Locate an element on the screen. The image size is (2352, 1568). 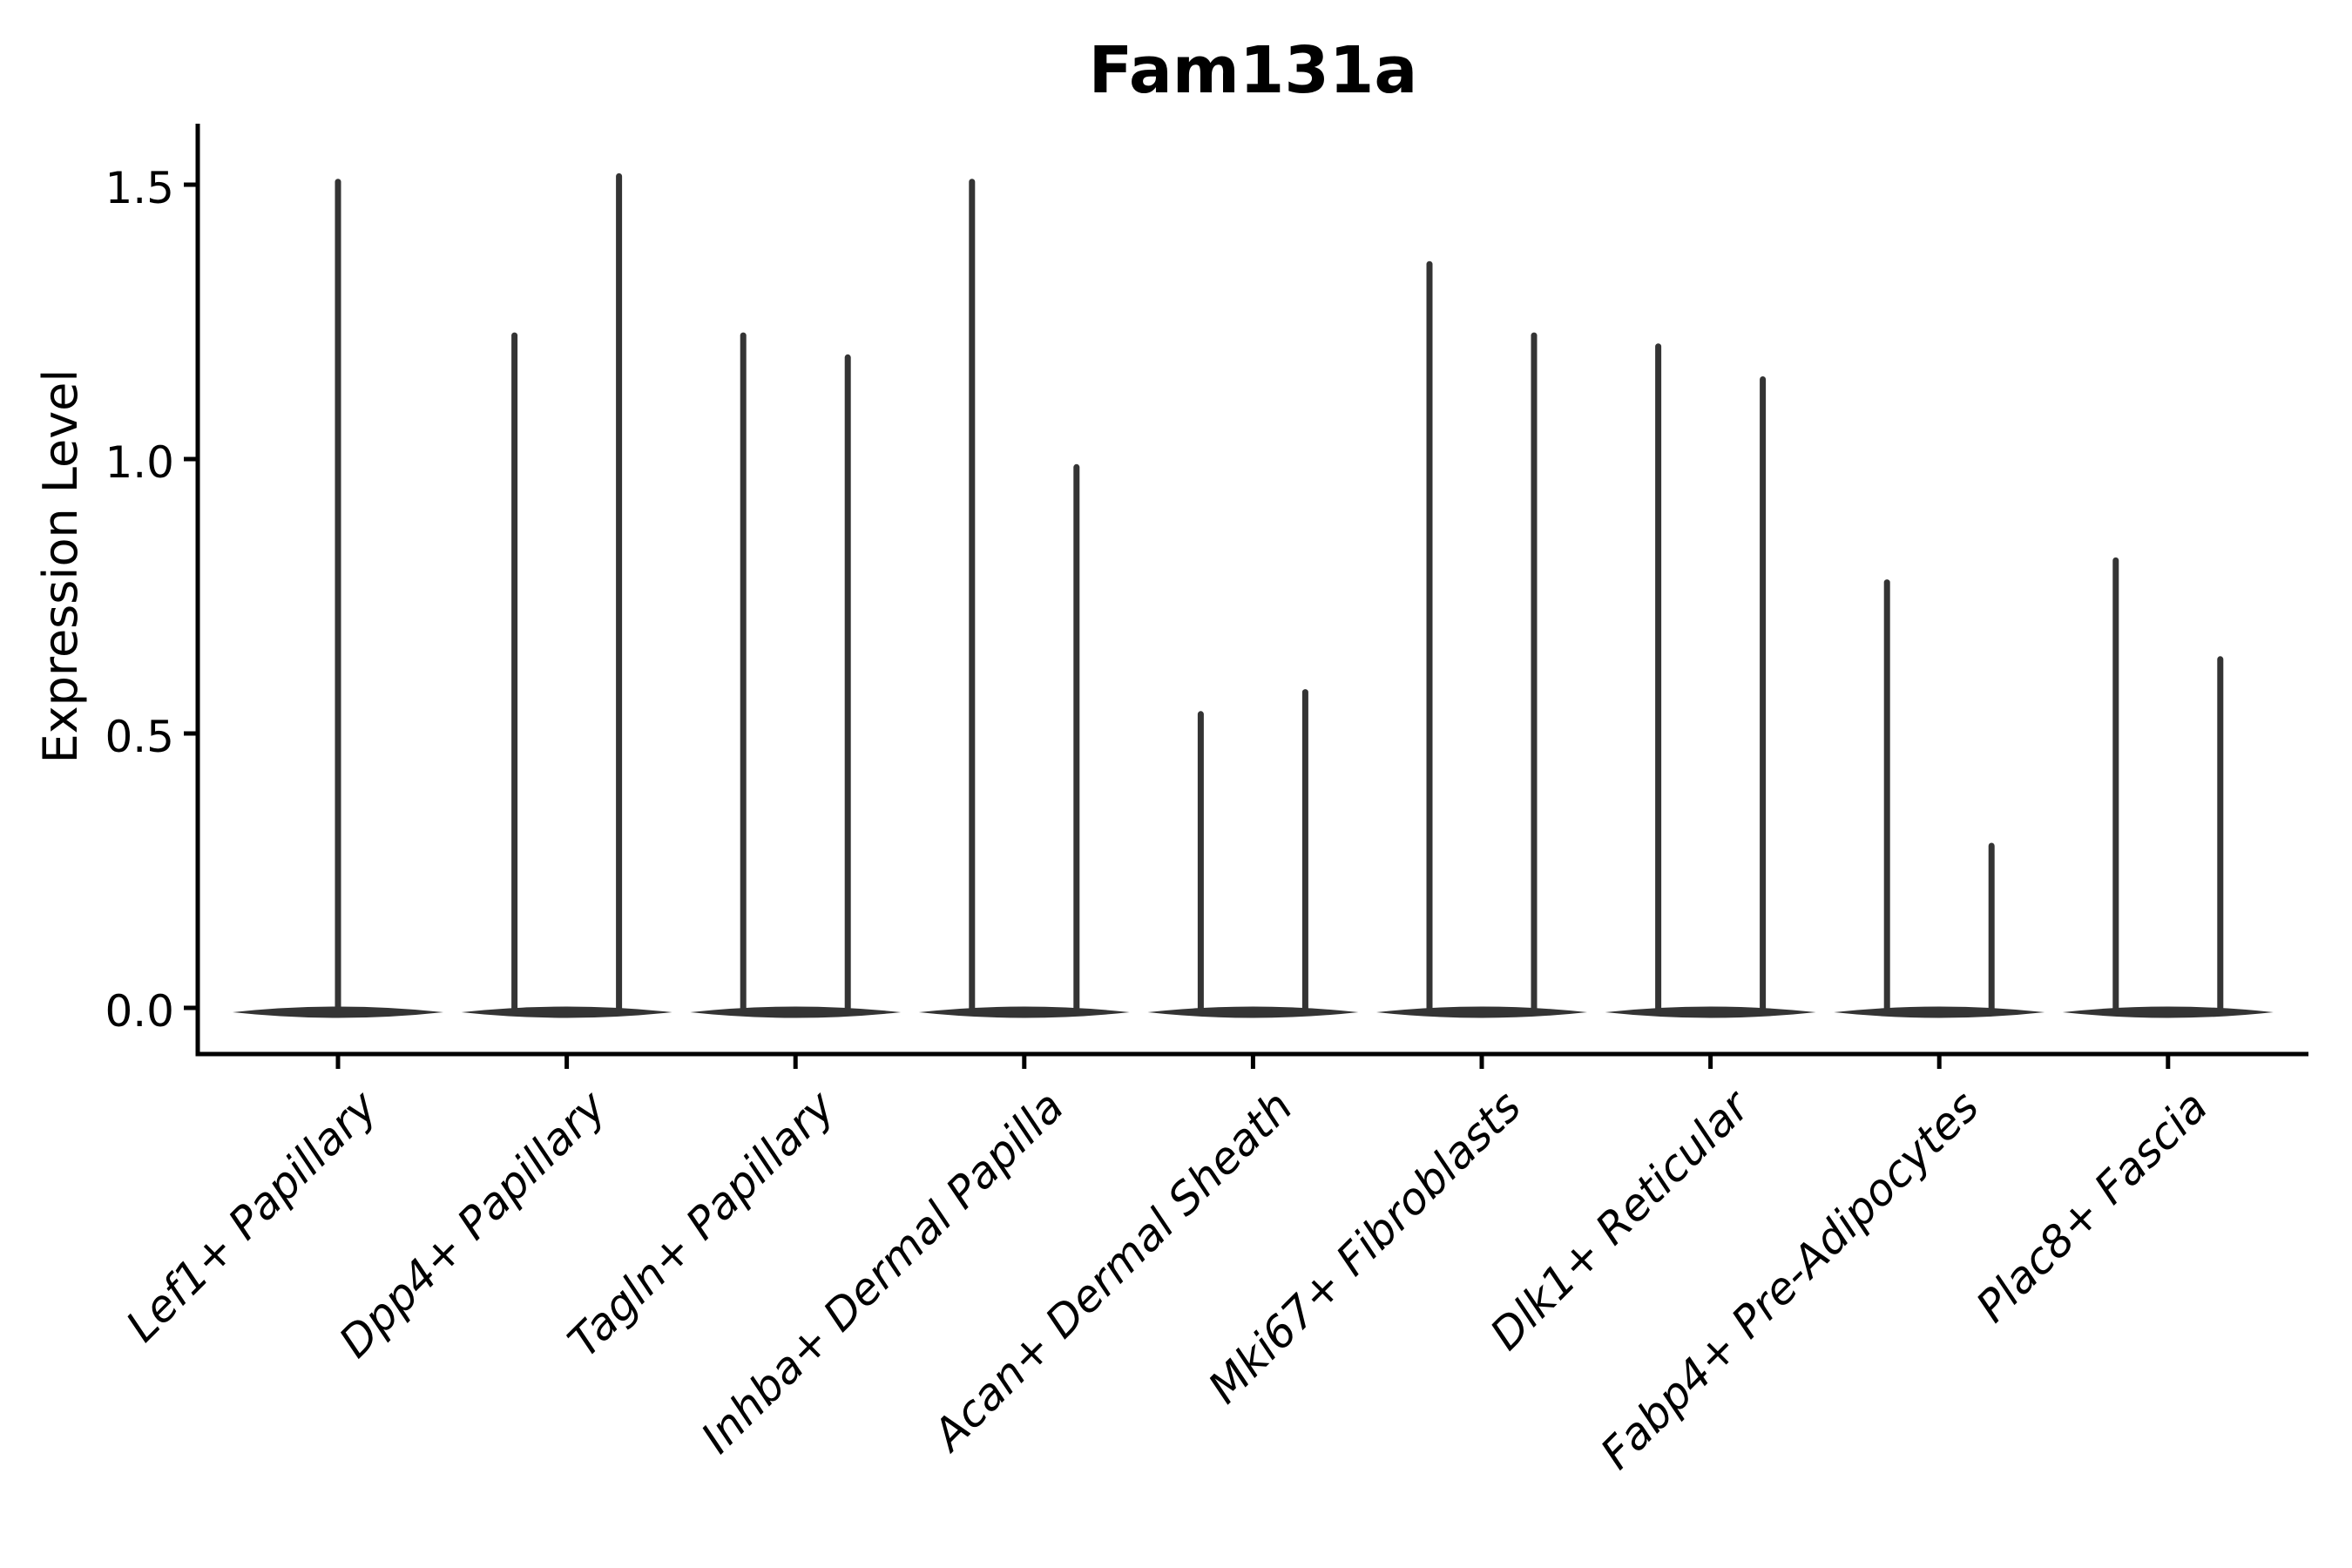
y-tick-label: 1.5 is located at coordinates (139, 188).